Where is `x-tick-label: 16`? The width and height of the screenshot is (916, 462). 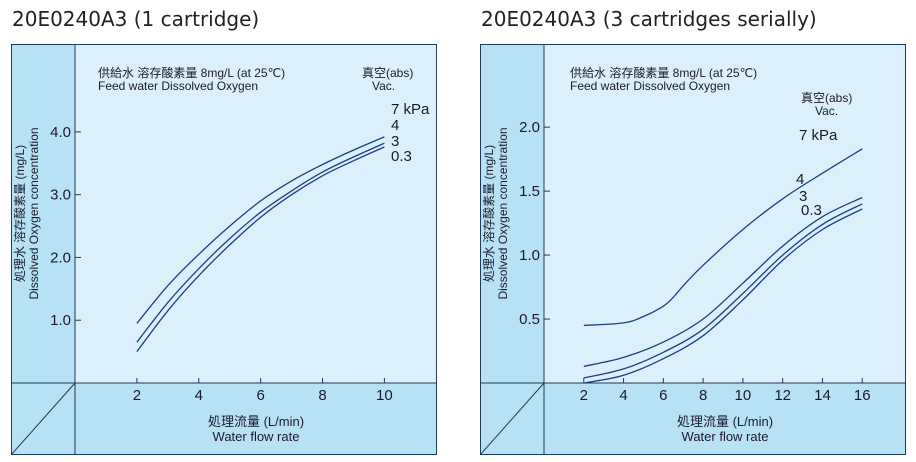
x-tick-label: 16 is located at coordinates (862, 395).